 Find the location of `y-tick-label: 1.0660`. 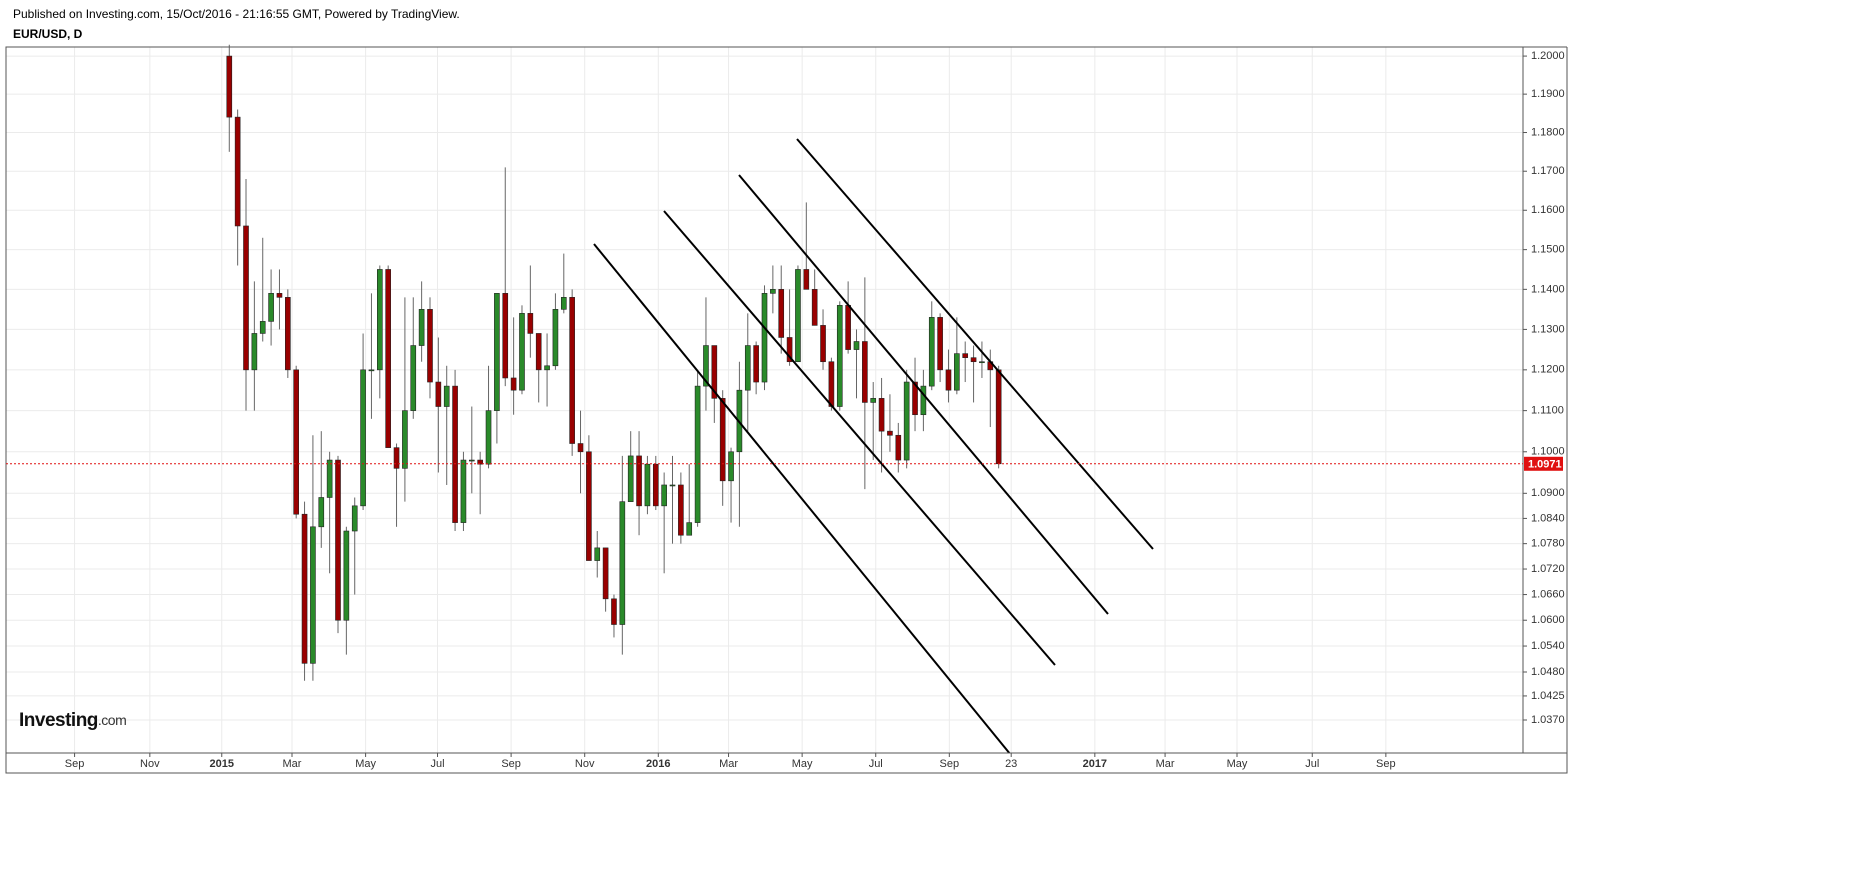

y-tick-label: 1.0660 is located at coordinates (1548, 594).